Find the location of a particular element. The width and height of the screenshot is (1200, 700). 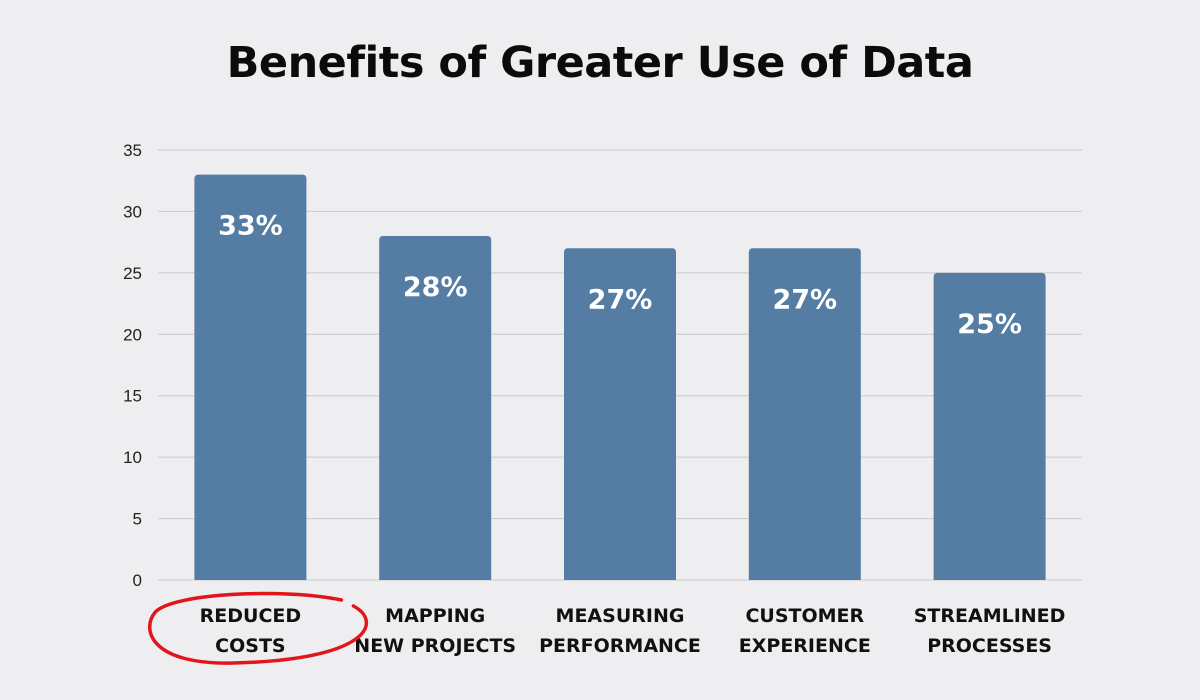

x-category-label-line: NEW PROJECTS is located at coordinates (435, 646).